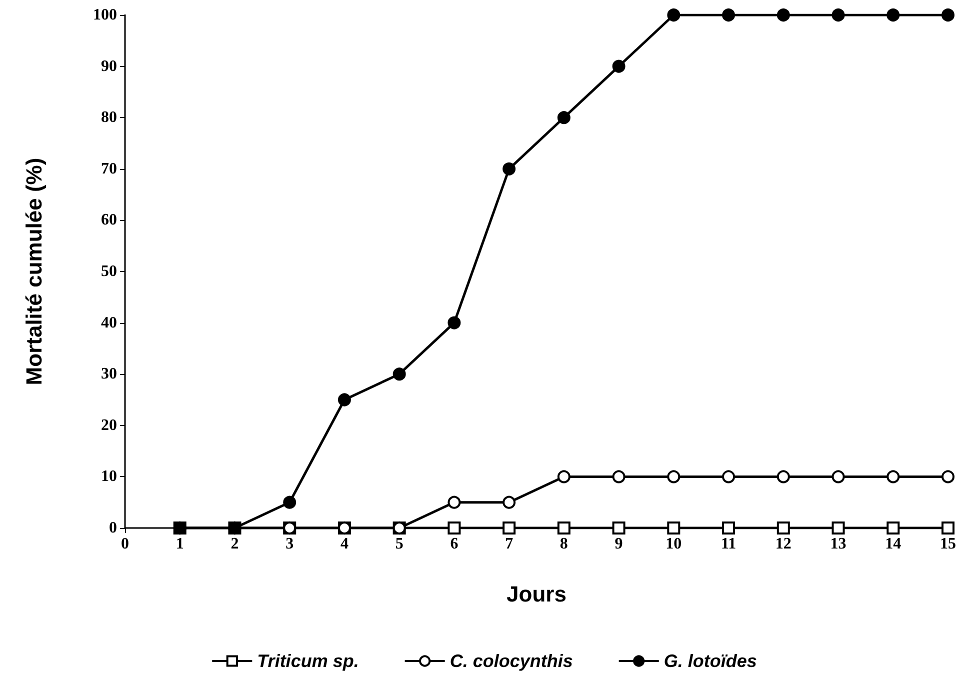 This screenshot has height=683, width=968. Describe the element at coordinates (783, 544) in the screenshot. I see `x-tick-label: 12` at that location.